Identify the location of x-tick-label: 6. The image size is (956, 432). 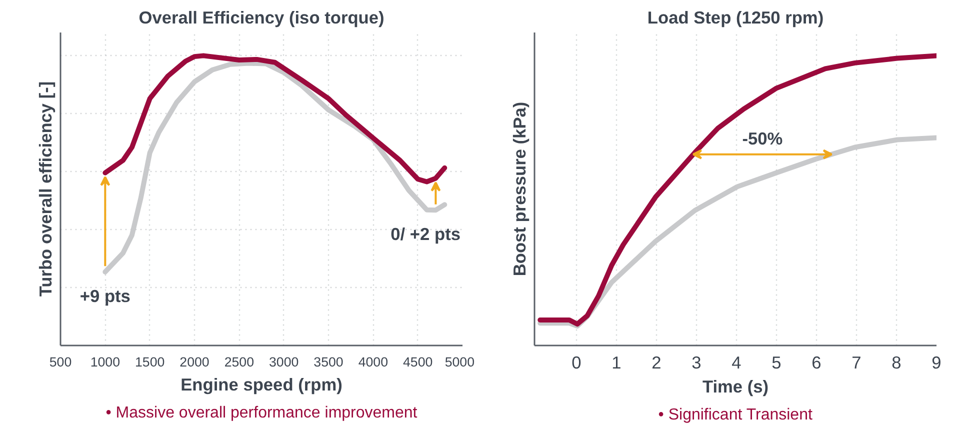
(817, 362).